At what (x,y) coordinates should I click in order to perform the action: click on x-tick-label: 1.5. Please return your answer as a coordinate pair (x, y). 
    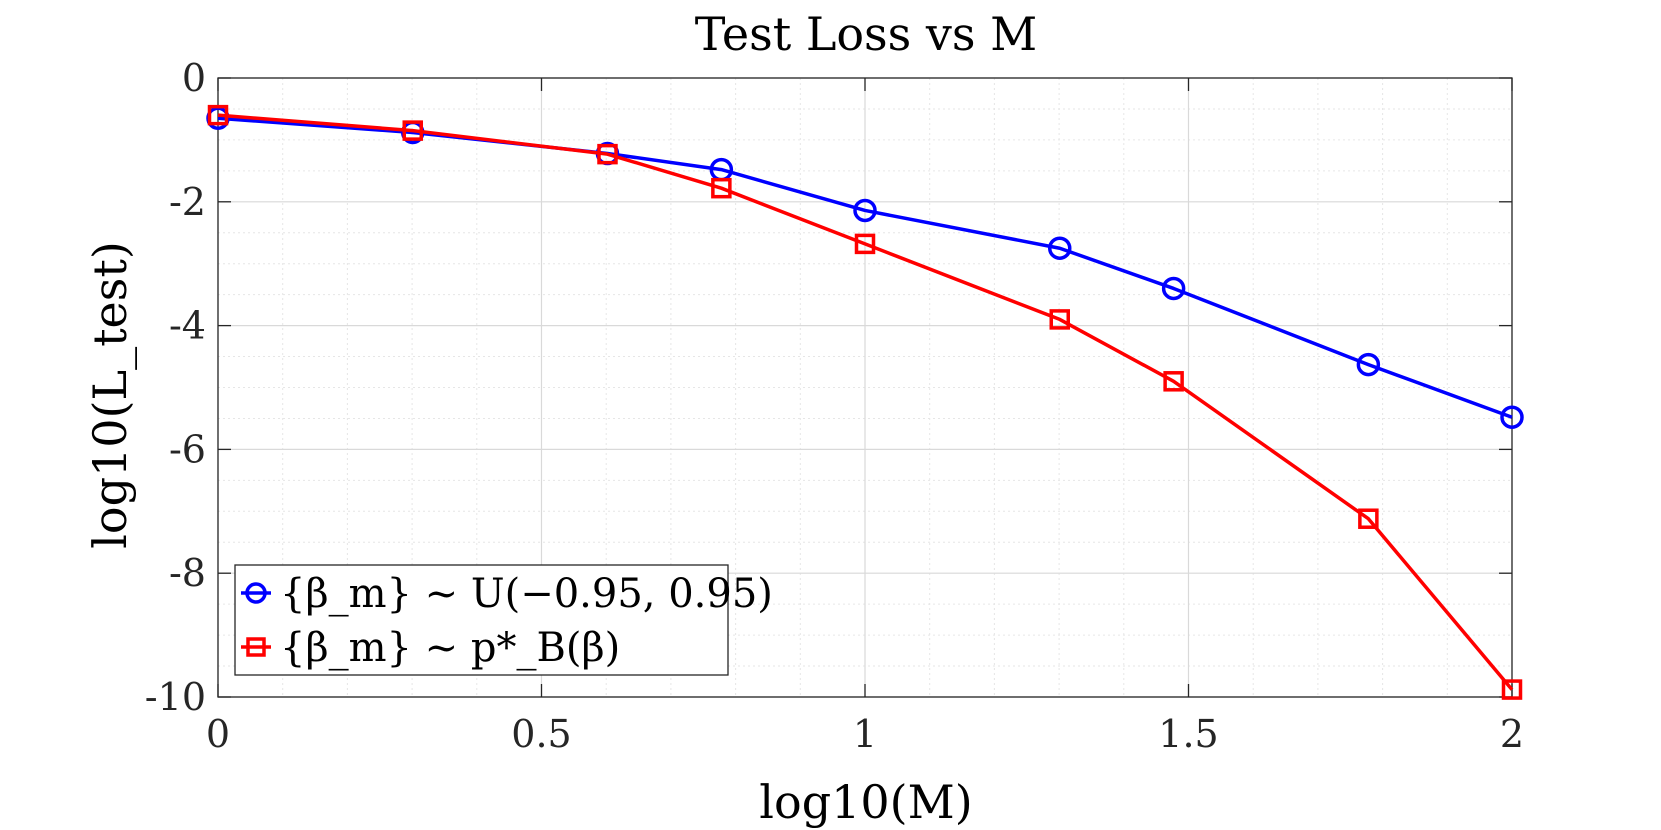
    Looking at the image, I should click on (1188, 734).